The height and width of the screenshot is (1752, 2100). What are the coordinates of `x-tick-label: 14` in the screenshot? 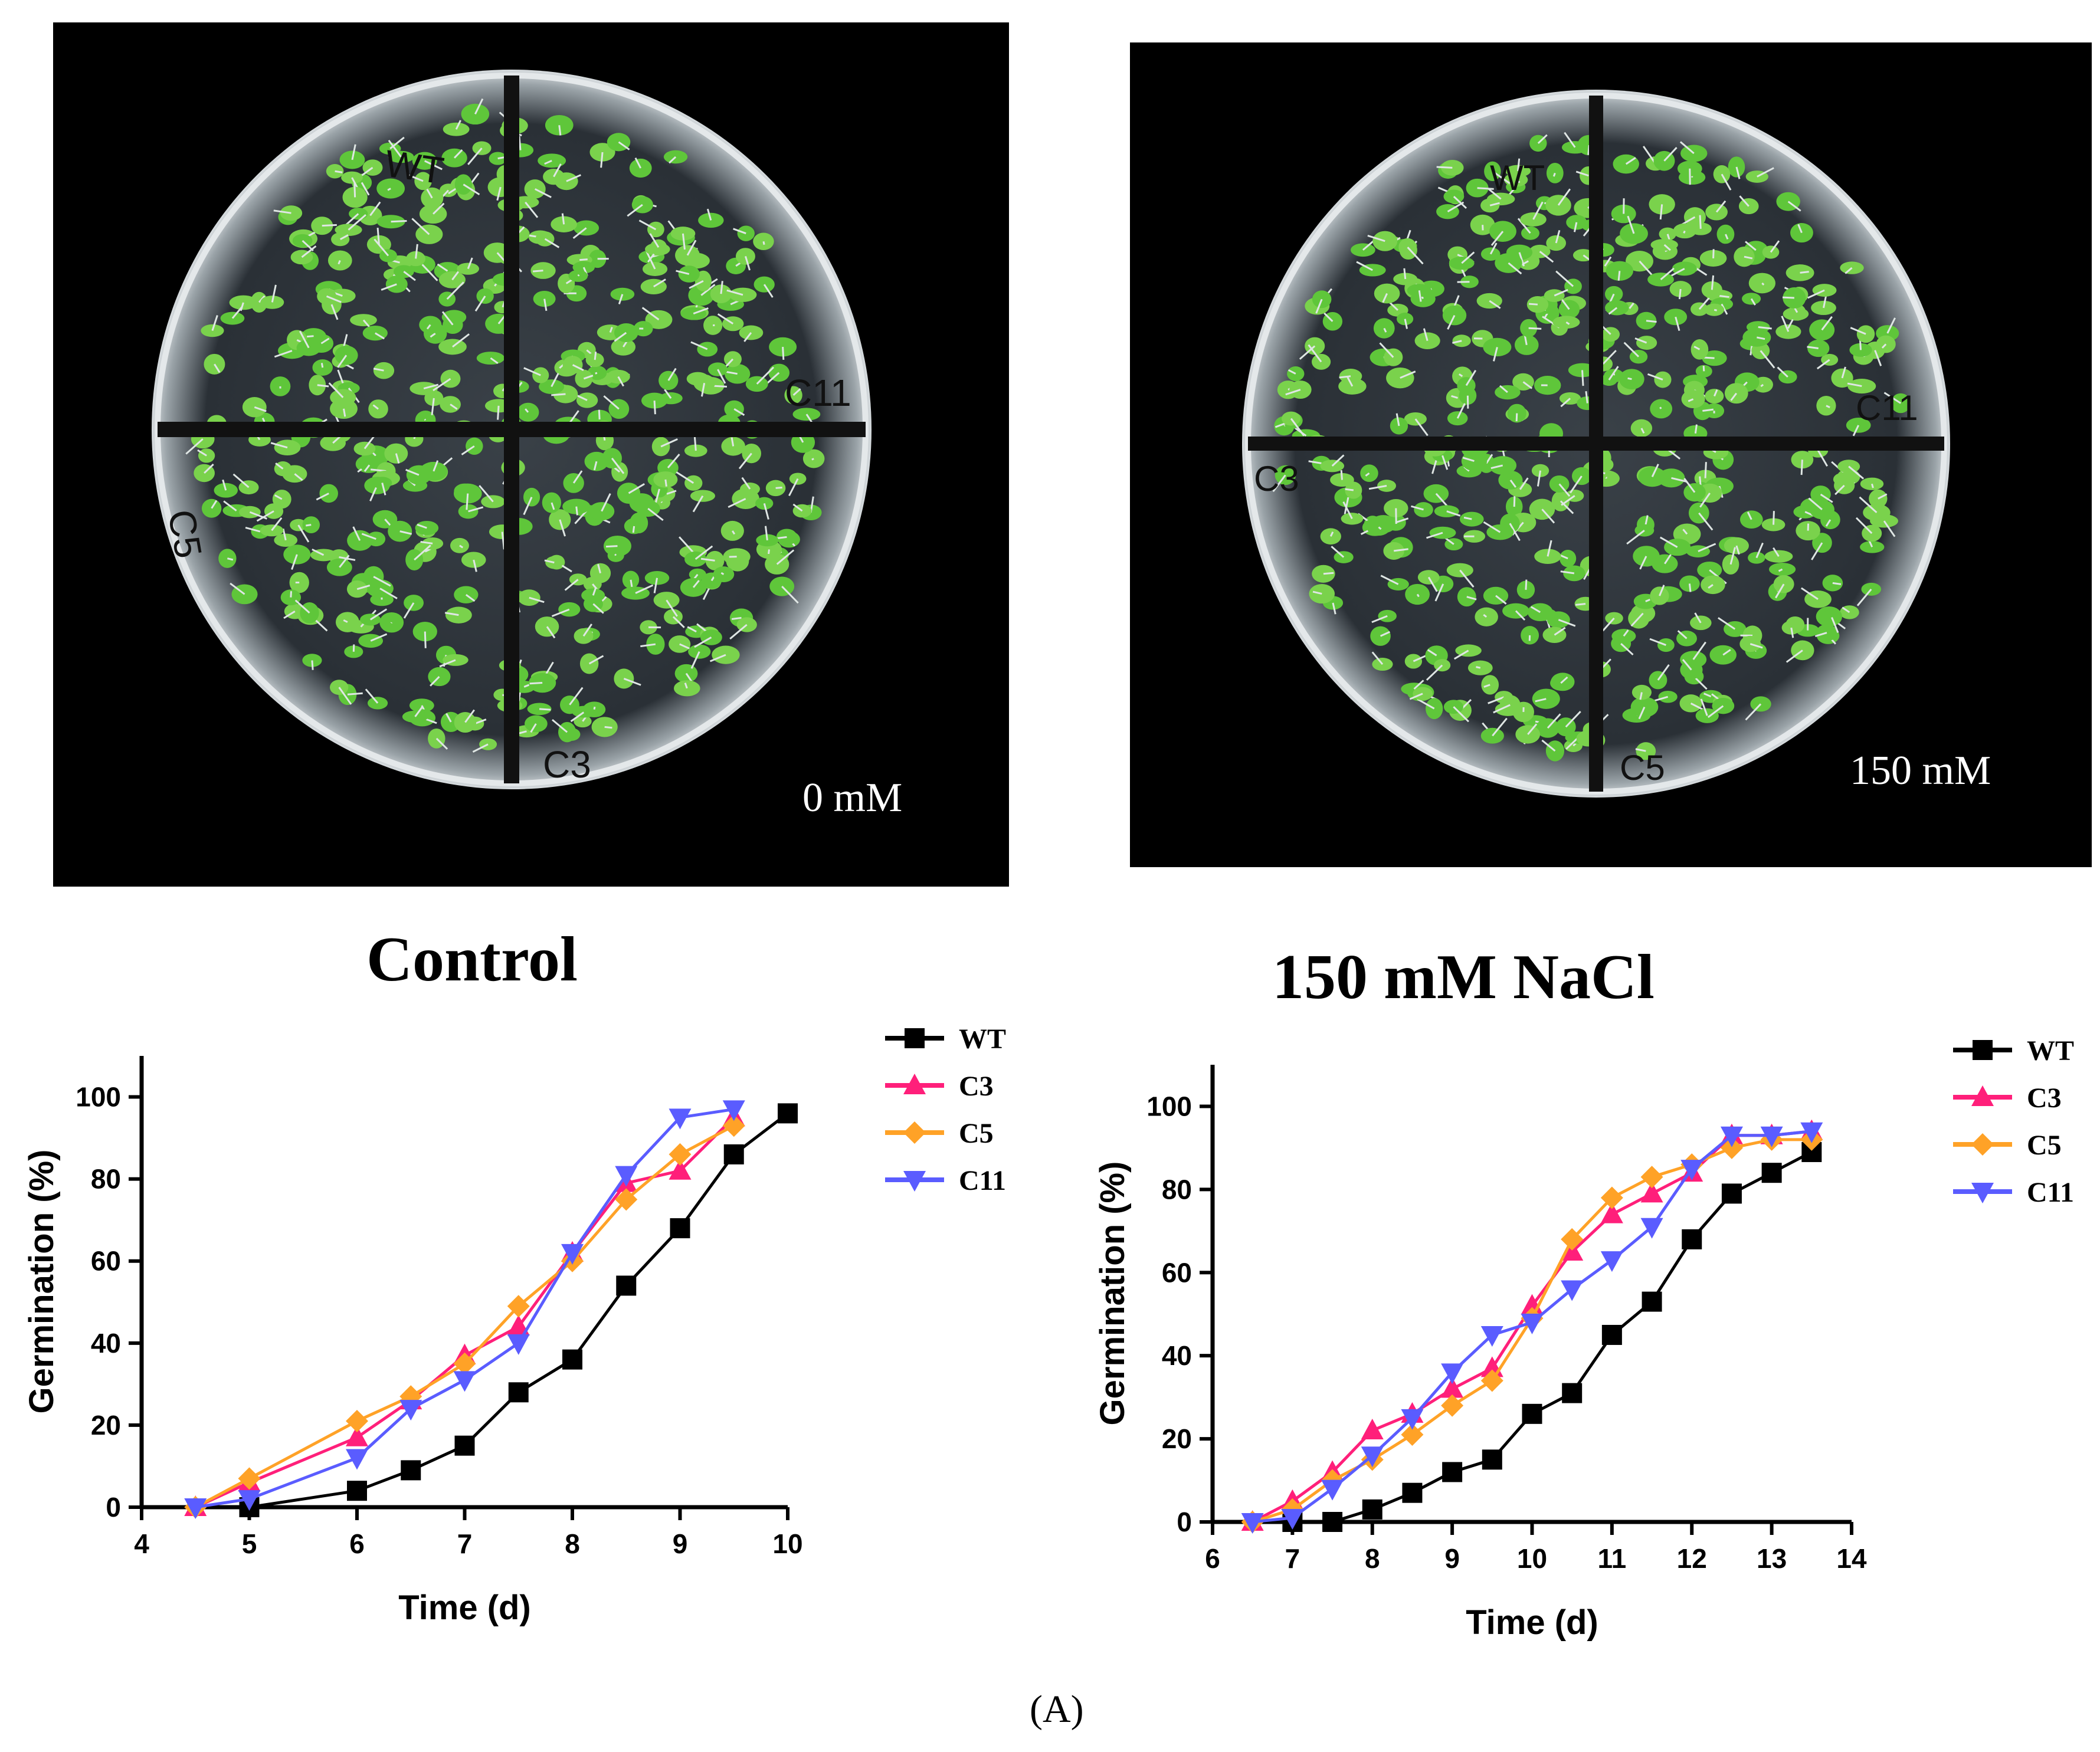 It's located at (1851, 1558).